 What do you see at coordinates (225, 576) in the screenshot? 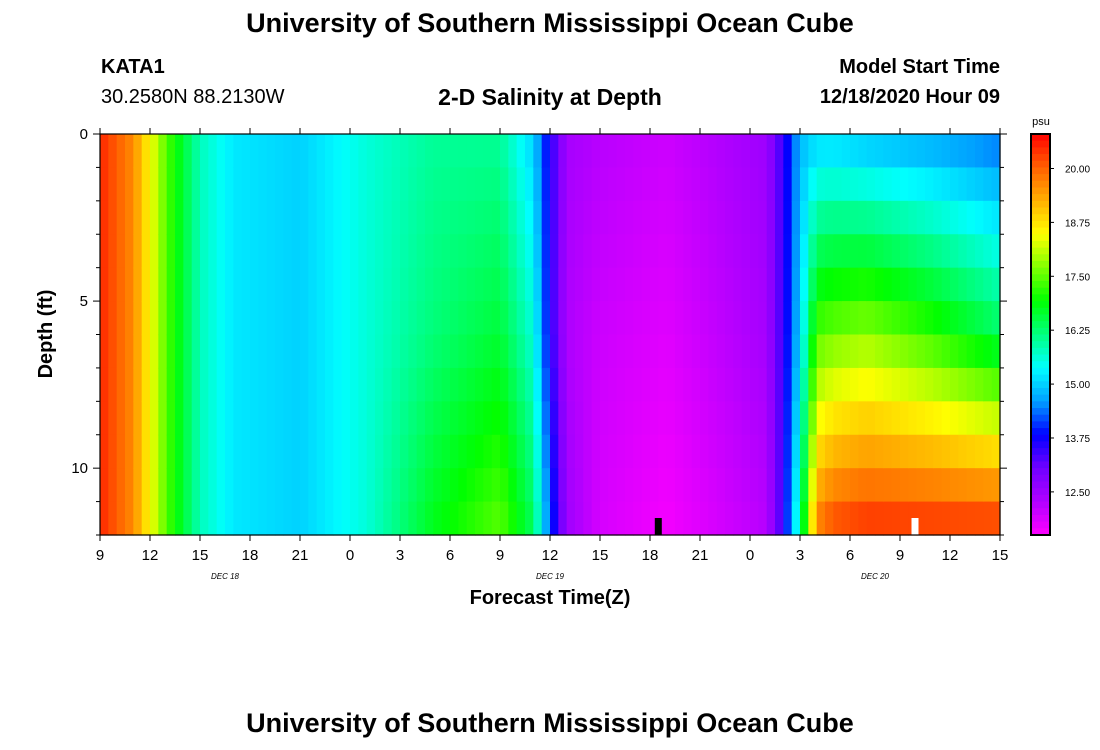
I see `x-date-label: DEC 18` at bounding box center [225, 576].